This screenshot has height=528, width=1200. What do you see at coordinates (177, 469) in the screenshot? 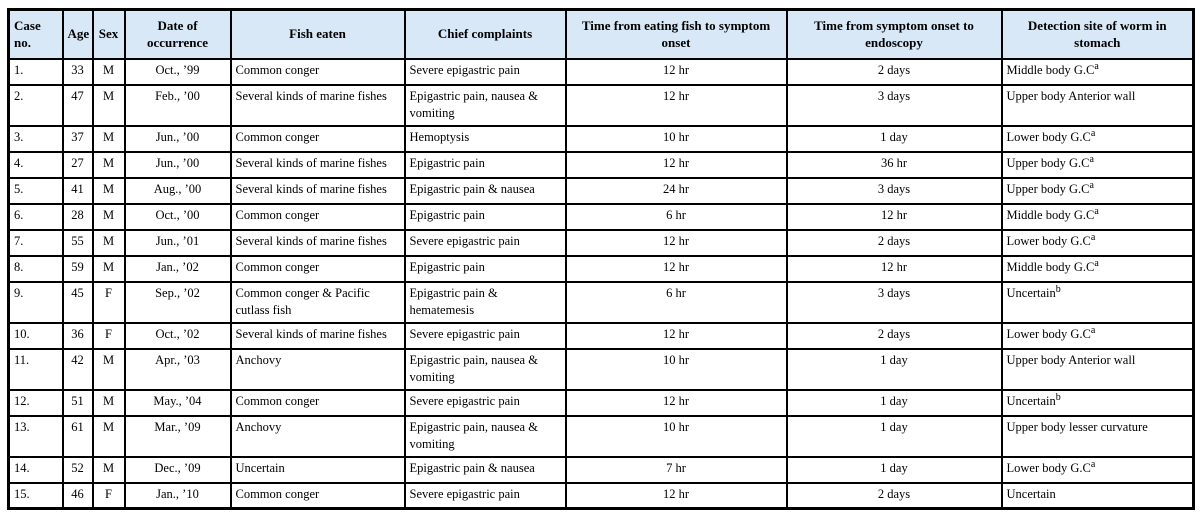
I see `cell-date-of-occurrence: Dec., ’09` at bounding box center [177, 469].